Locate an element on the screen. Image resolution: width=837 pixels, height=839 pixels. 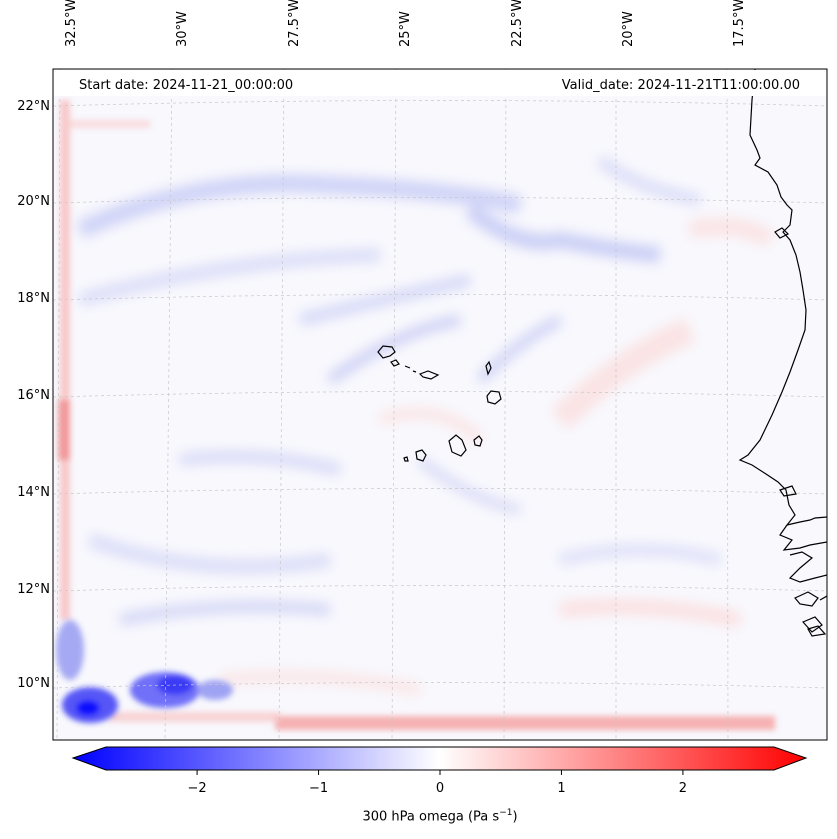
colorbar-tick-label: 1 is located at coordinates (561, 788).